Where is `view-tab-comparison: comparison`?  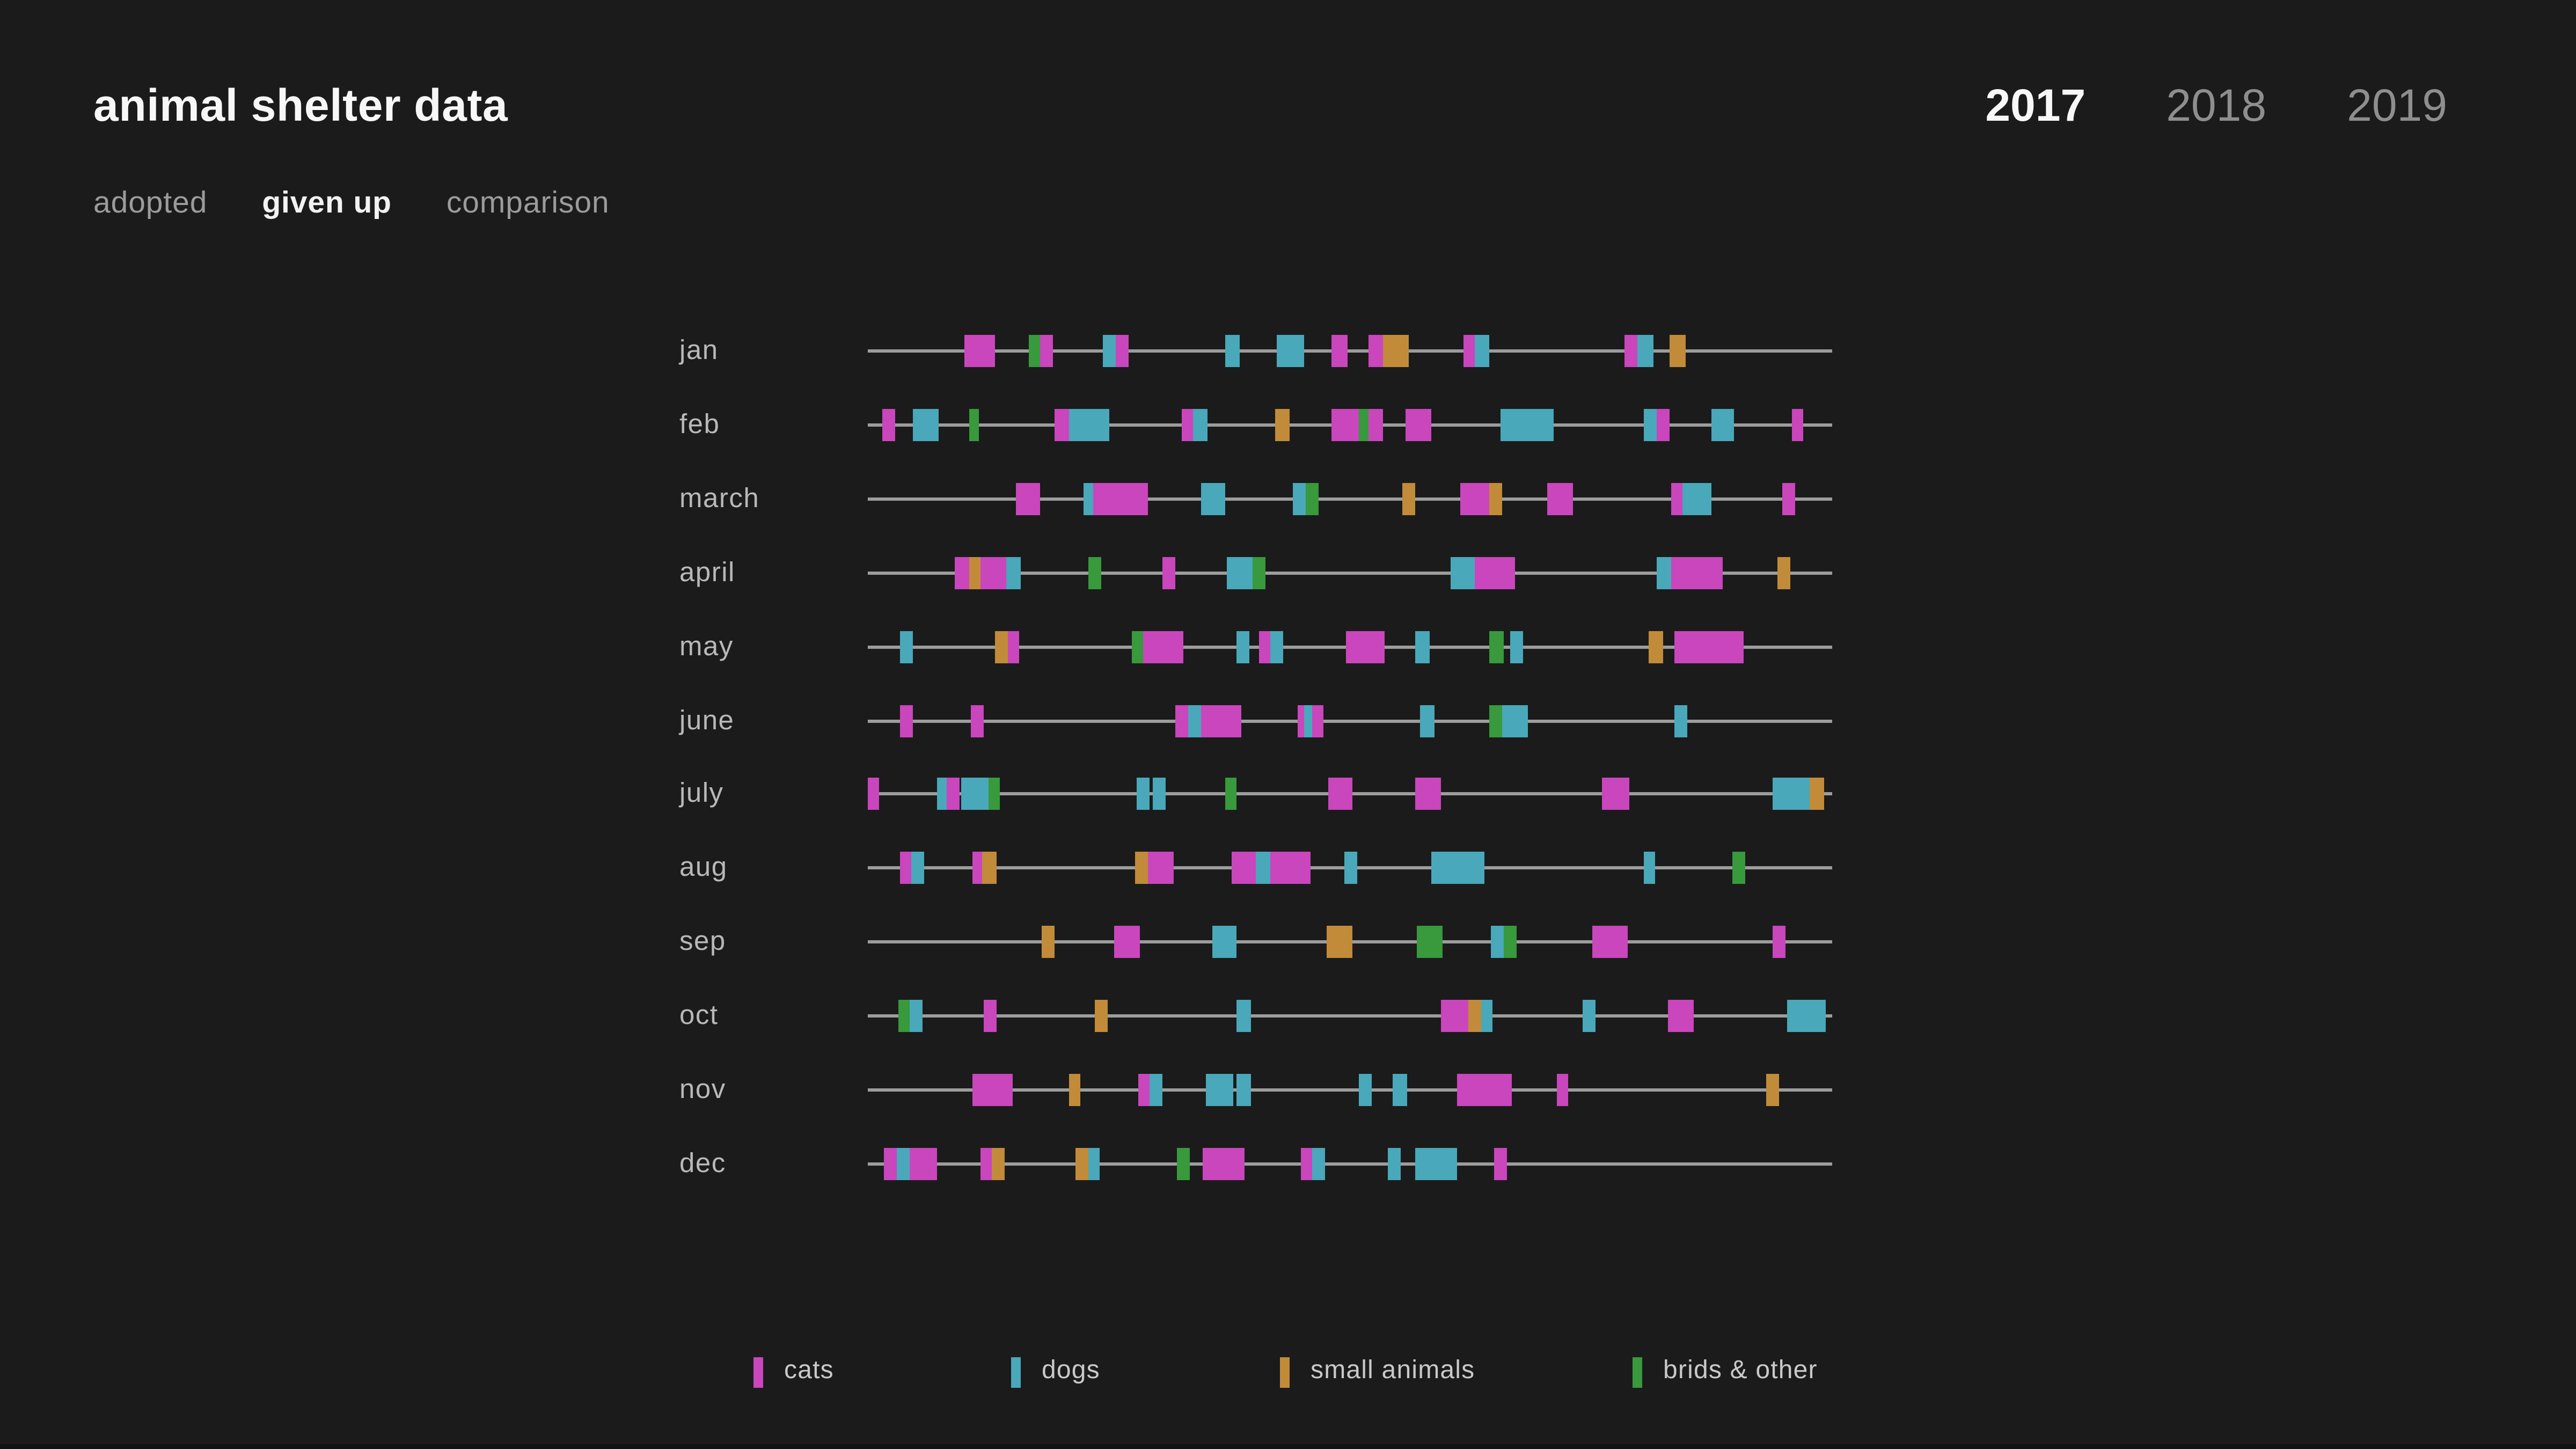 view-tab-comparison: comparison is located at coordinates (528, 204).